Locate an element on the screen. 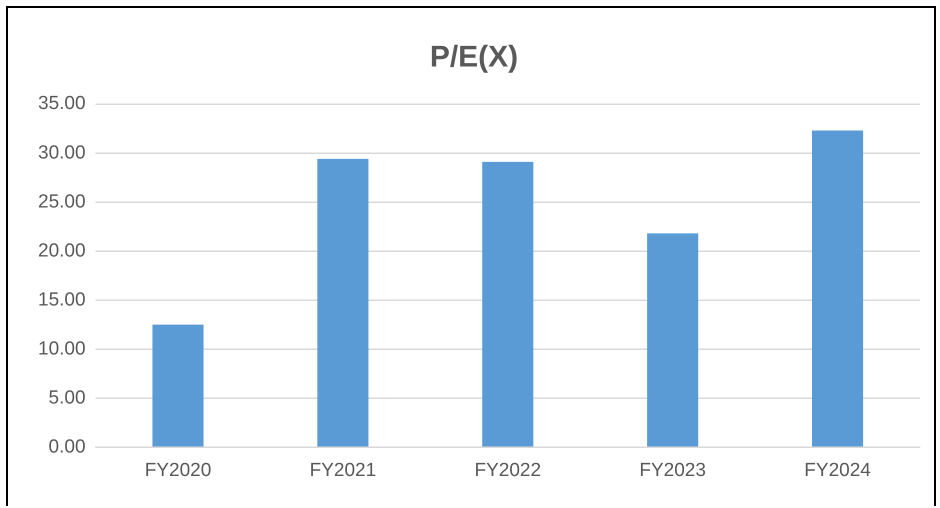  y-tick-label: 20.00 is located at coordinates (62, 251).